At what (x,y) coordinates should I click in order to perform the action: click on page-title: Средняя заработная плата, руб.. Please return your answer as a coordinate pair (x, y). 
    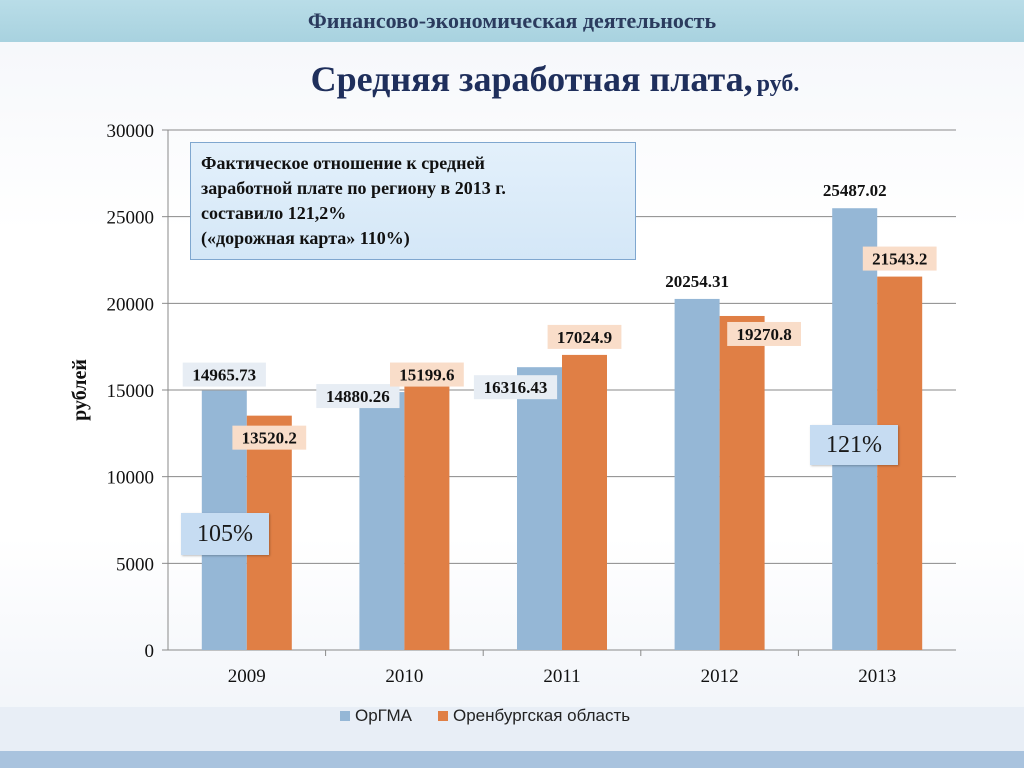
    Looking at the image, I should click on (512, 79).